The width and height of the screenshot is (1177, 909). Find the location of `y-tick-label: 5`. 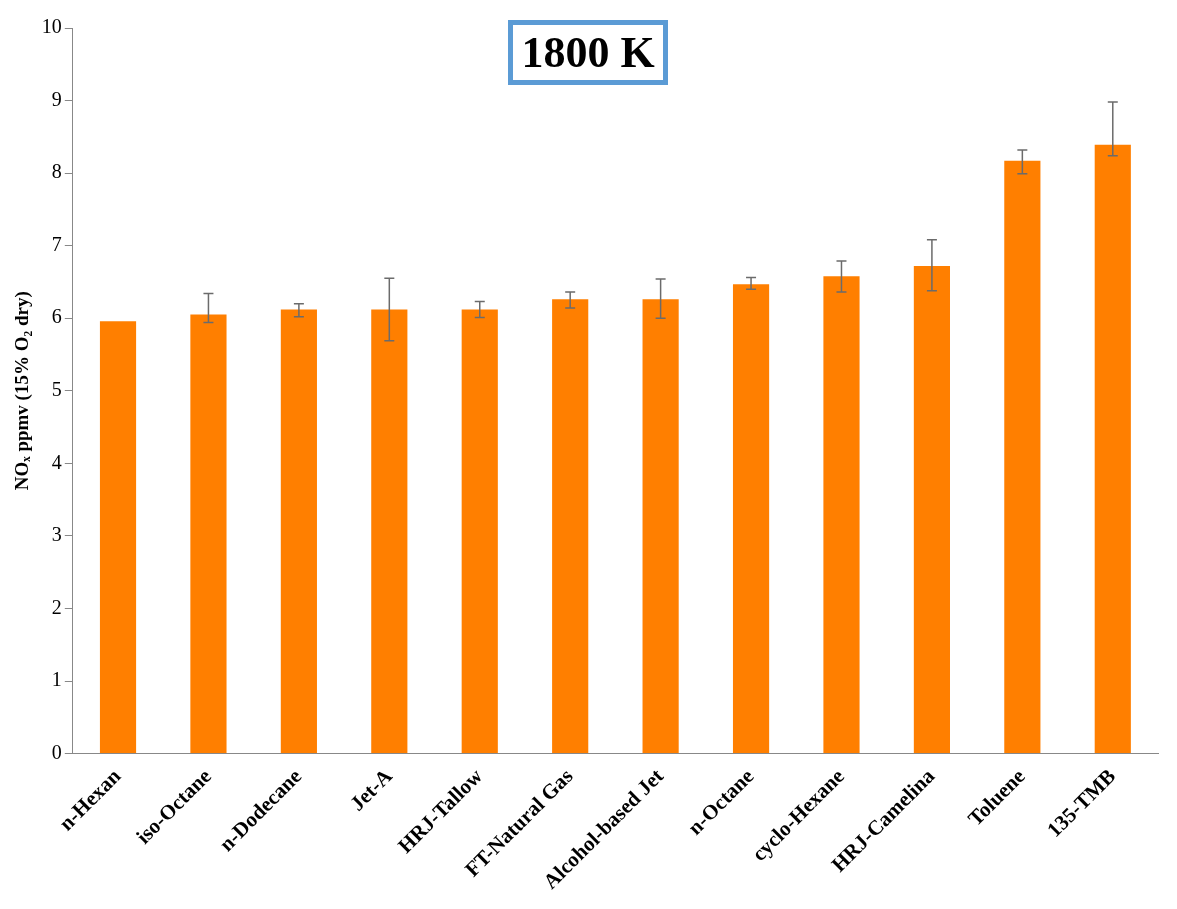

y-tick-label: 5 is located at coordinates (56, 389).